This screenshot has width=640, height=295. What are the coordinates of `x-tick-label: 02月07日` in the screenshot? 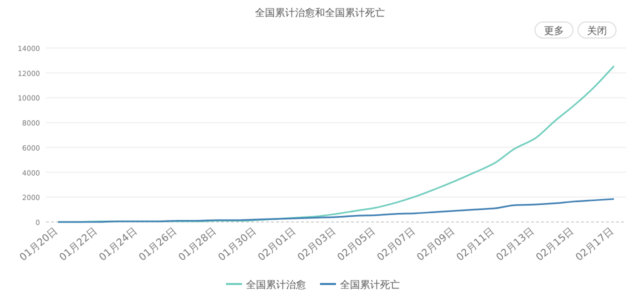 It's located at (396, 245).